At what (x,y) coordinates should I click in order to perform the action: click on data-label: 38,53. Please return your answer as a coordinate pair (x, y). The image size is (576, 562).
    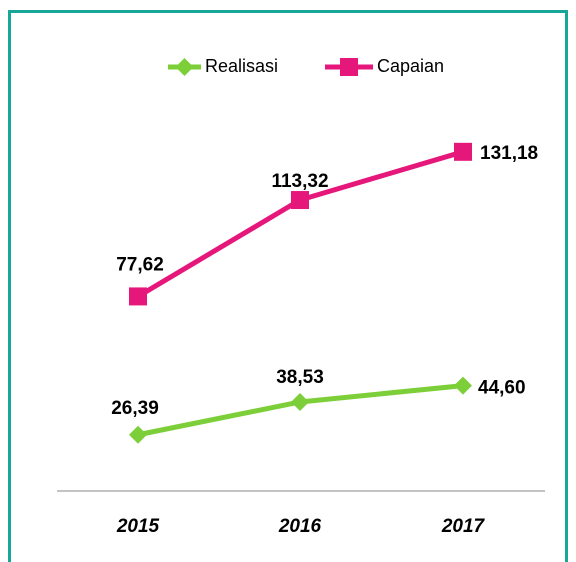
    Looking at the image, I should click on (300, 377).